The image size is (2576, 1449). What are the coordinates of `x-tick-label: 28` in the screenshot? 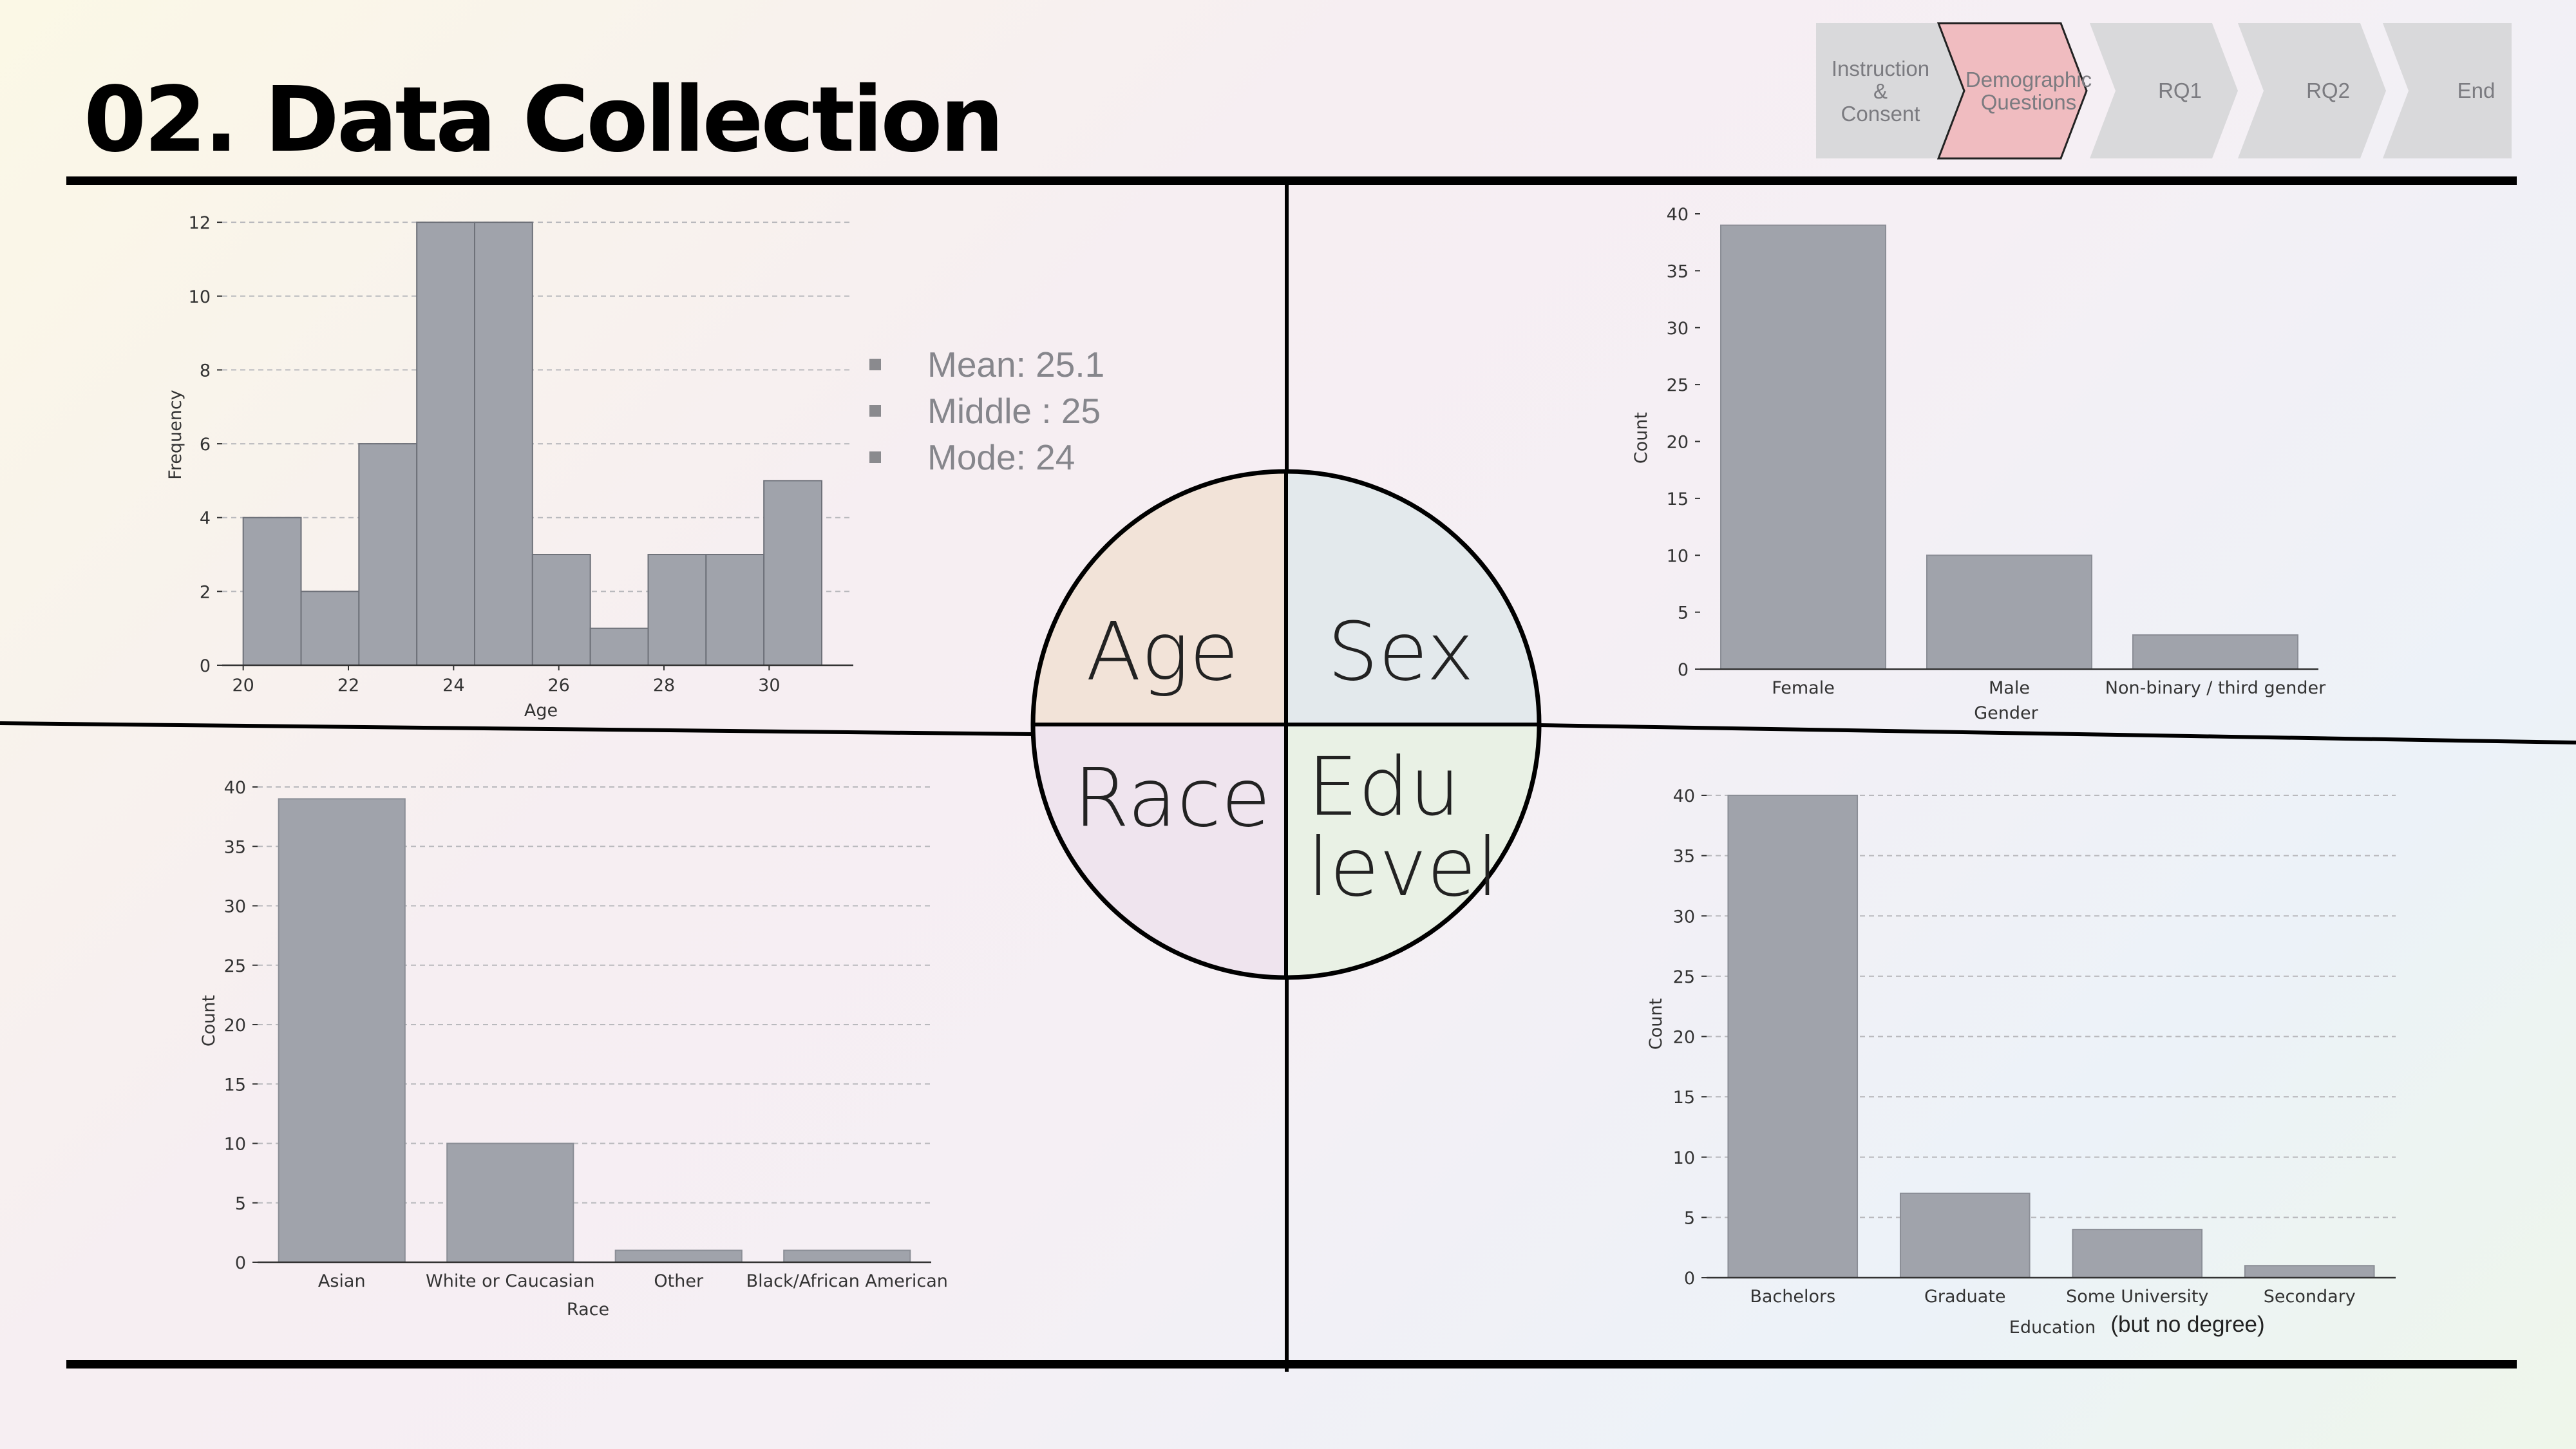 It's located at (664, 686).